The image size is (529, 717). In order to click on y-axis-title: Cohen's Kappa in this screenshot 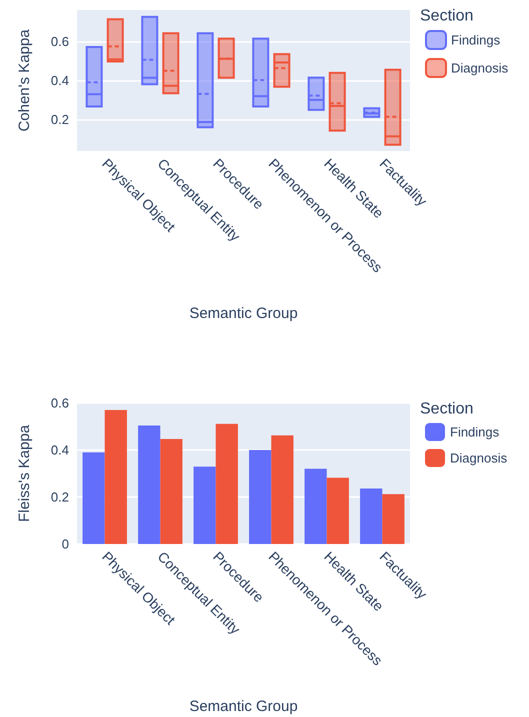, I will do `click(24, 80)`.